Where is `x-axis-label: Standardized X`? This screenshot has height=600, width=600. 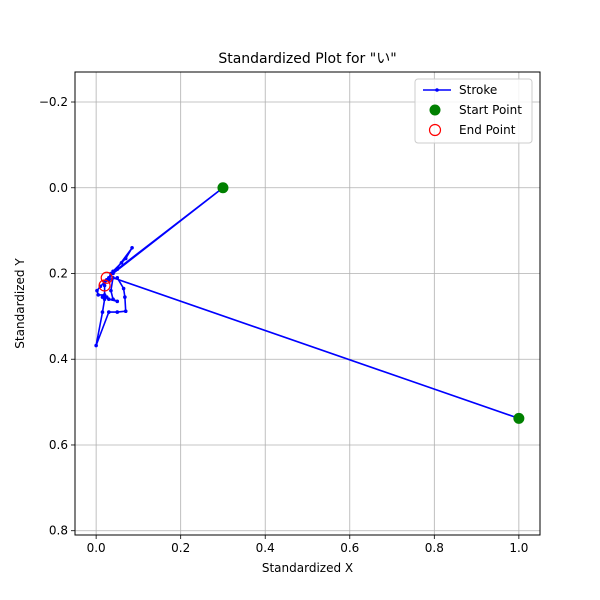 x-axis-label: Standardized X is located at coordinates (307, 568).